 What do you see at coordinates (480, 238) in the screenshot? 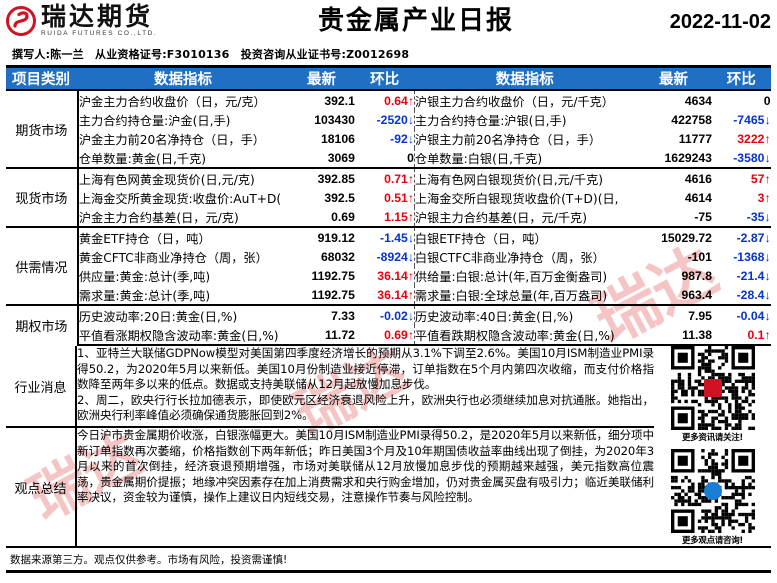
I see `indicator-name-right: 白银ETF持仓（日，吨）` at bounding box center [480, 238].